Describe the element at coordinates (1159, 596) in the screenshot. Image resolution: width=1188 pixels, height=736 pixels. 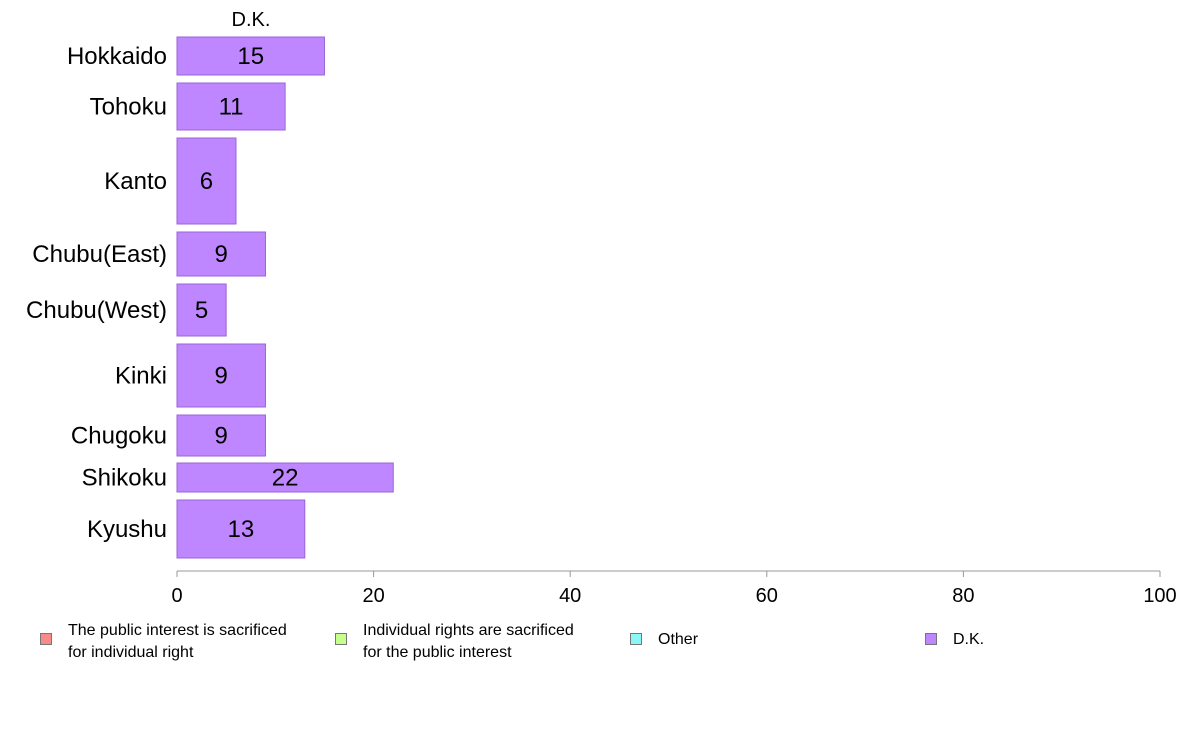
I see `x-tick-label-100: 100` at that location.